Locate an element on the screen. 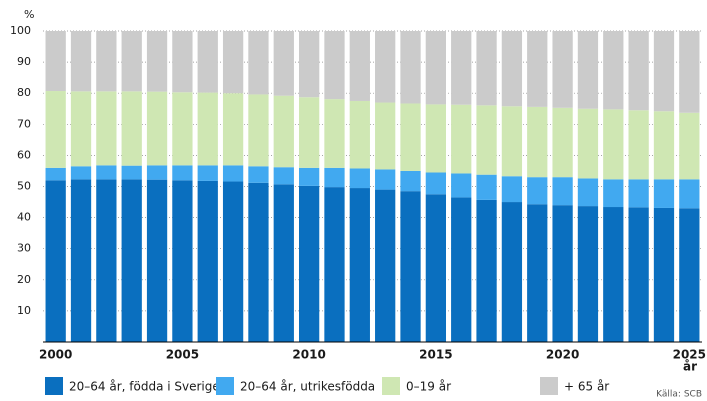  legend-label: + 65 år is located at coordinates (586, 387).